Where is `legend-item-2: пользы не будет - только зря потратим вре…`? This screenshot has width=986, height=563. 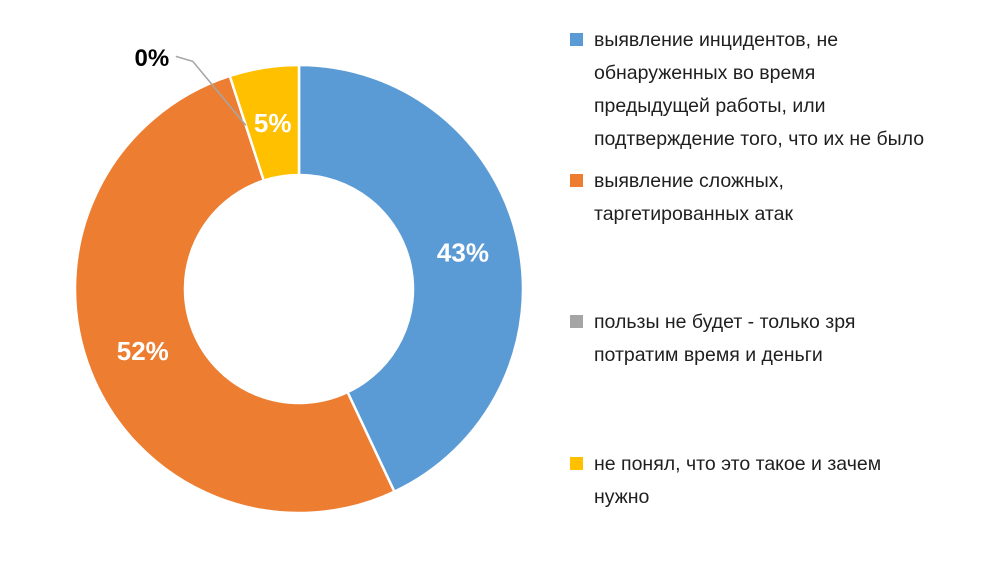
legend-item-2: пользы не будет - только зря потратим вре… is located at coordinates (768, 339).